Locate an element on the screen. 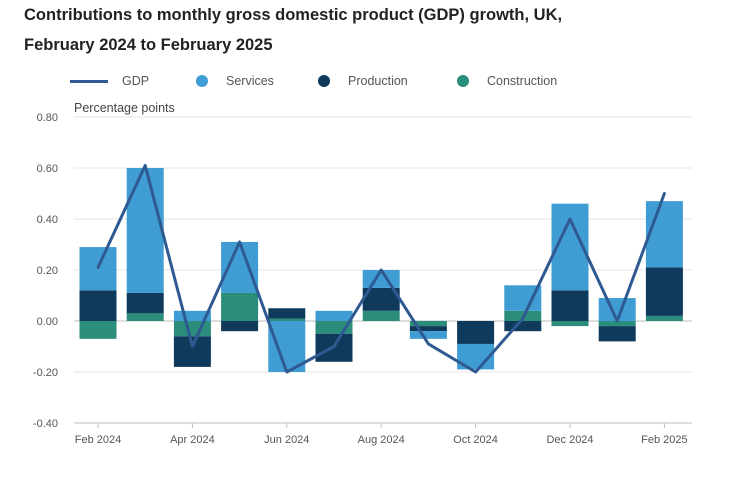 This screenshot has height=491, width=730. y-axis-label: Percentage points is located at coordinates (124, 108).